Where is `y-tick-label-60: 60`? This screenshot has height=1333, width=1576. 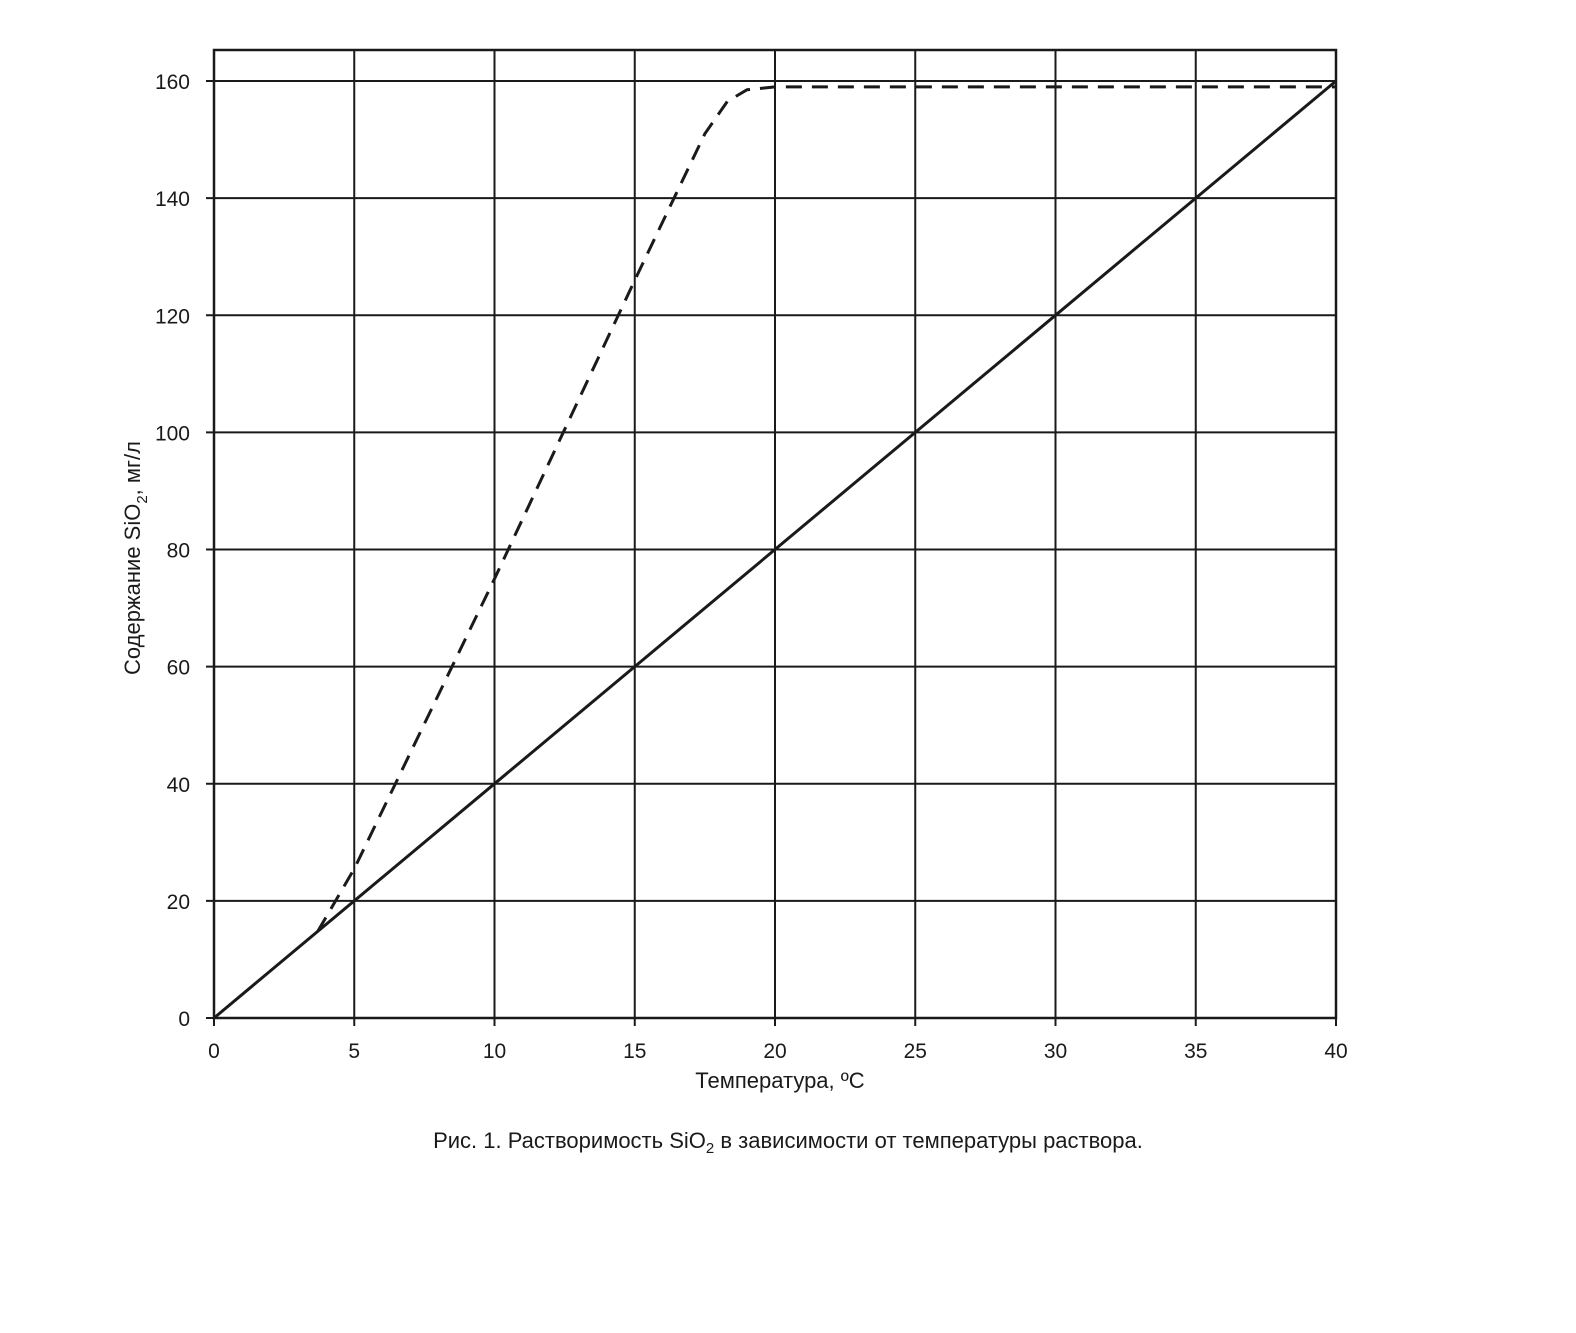
y-tick-label-60: 60 is located at coordinates (178, 668).